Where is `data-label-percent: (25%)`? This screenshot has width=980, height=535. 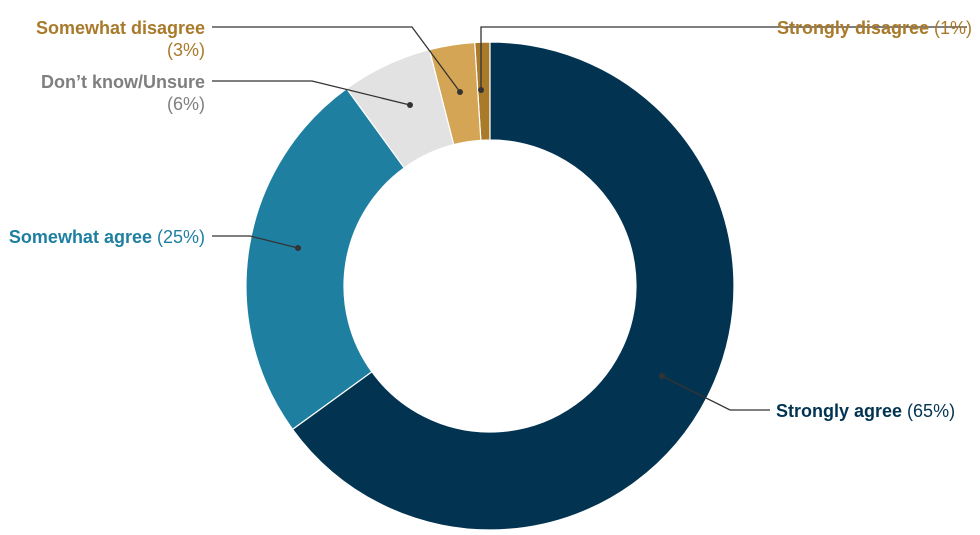
data-label-percent: (25%) is located at coordinates (178, 237).